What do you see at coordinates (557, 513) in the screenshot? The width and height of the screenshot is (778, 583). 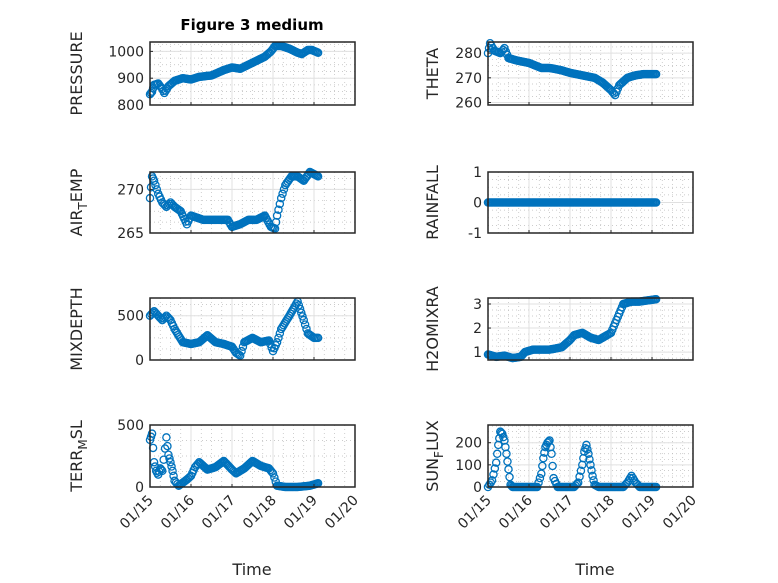 I see `x-tick-label: 01/17` at bounding box center [557, 513].